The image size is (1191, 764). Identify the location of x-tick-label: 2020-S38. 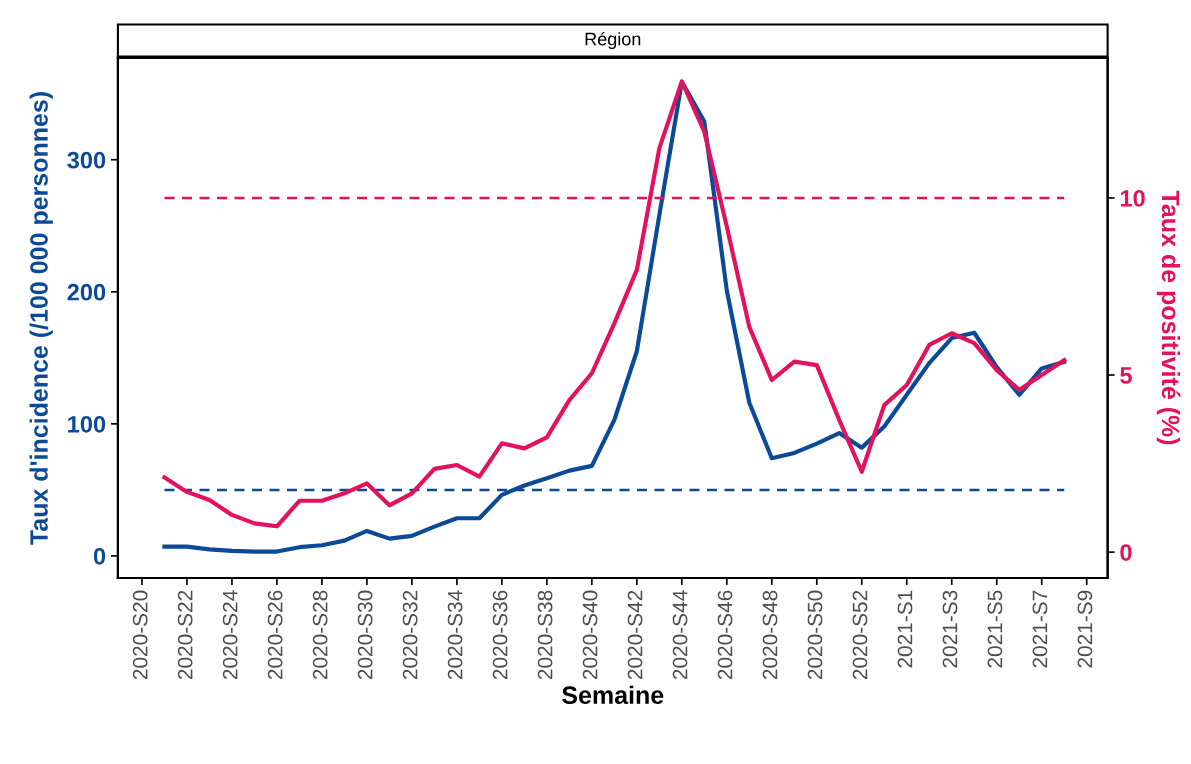
(545, 635).